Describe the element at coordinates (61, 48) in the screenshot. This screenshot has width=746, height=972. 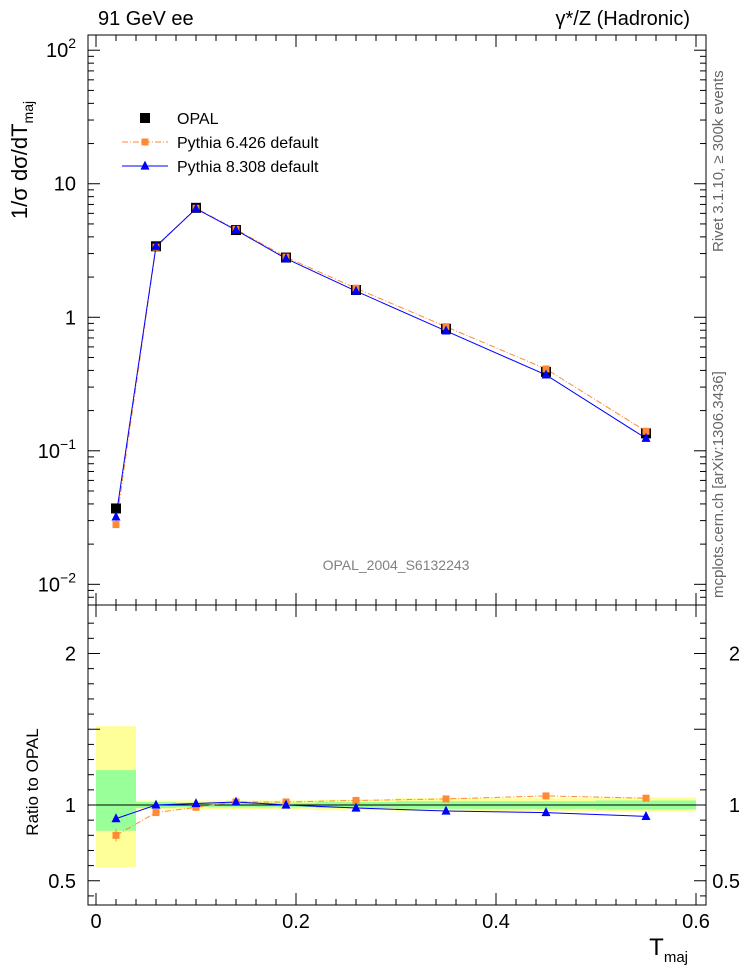
I see `main-y-tick-label: 10²` at that location.